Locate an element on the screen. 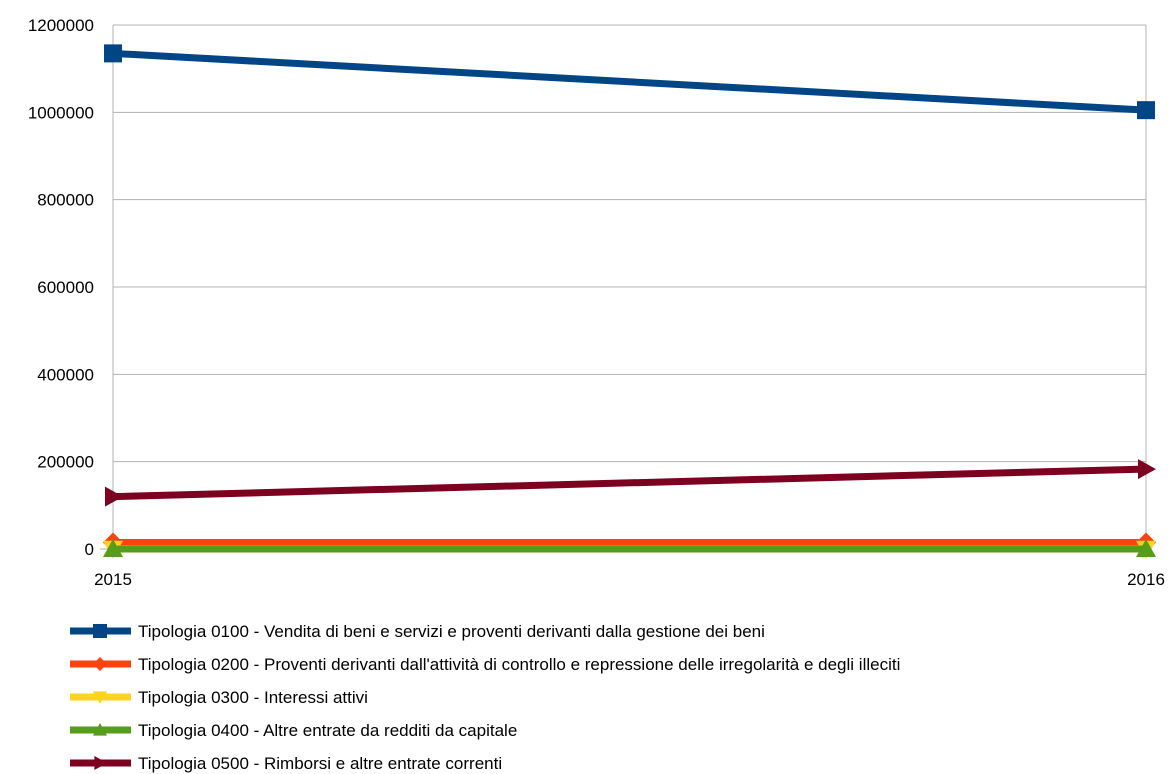  legend-entry: Tipologia 0300 - Interessi attivi is located at coordinates (219, 697).